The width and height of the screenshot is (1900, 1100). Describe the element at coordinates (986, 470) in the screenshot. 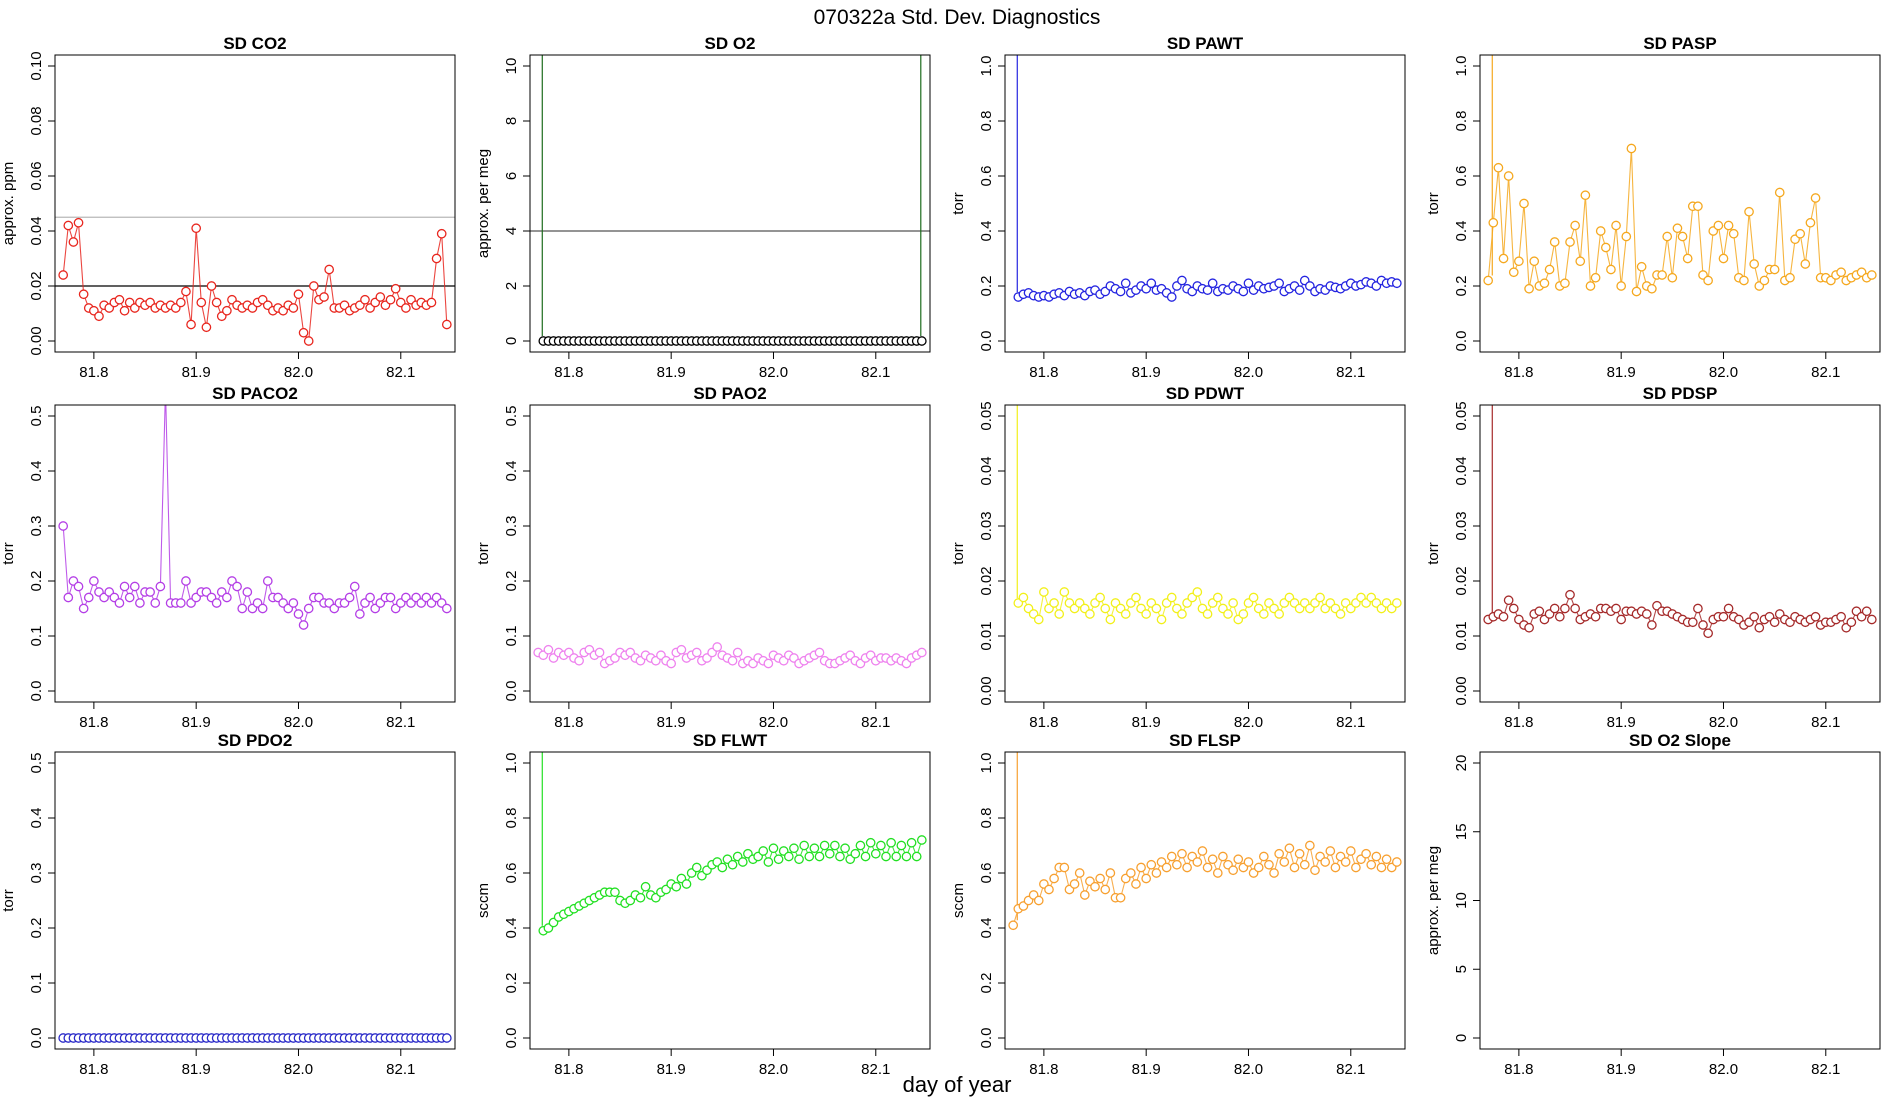

I see `y-tick-label: 0.04` at that location.